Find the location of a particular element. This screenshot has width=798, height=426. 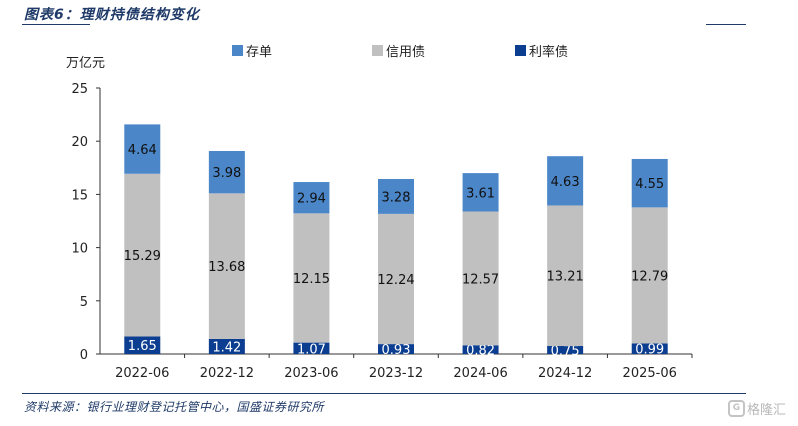

data-label: 3.98 is located at coordinates (226, 173).